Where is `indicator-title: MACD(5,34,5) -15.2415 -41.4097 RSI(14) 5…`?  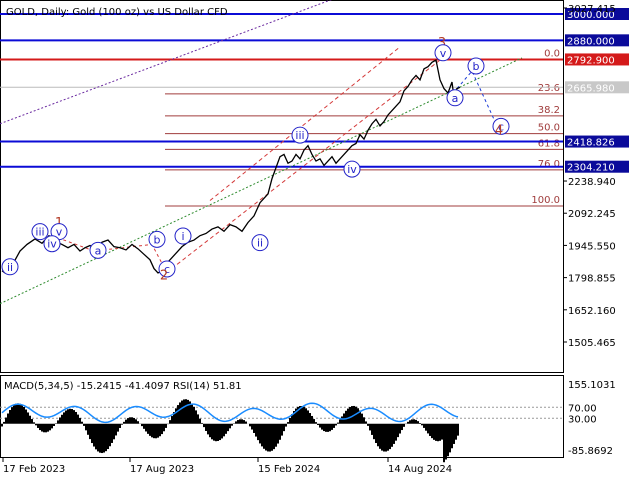 indicator-title: MACD(5,34,5) -15.2415 -41.4097 RSI(14) 5… is located at coordinates (123, 386).